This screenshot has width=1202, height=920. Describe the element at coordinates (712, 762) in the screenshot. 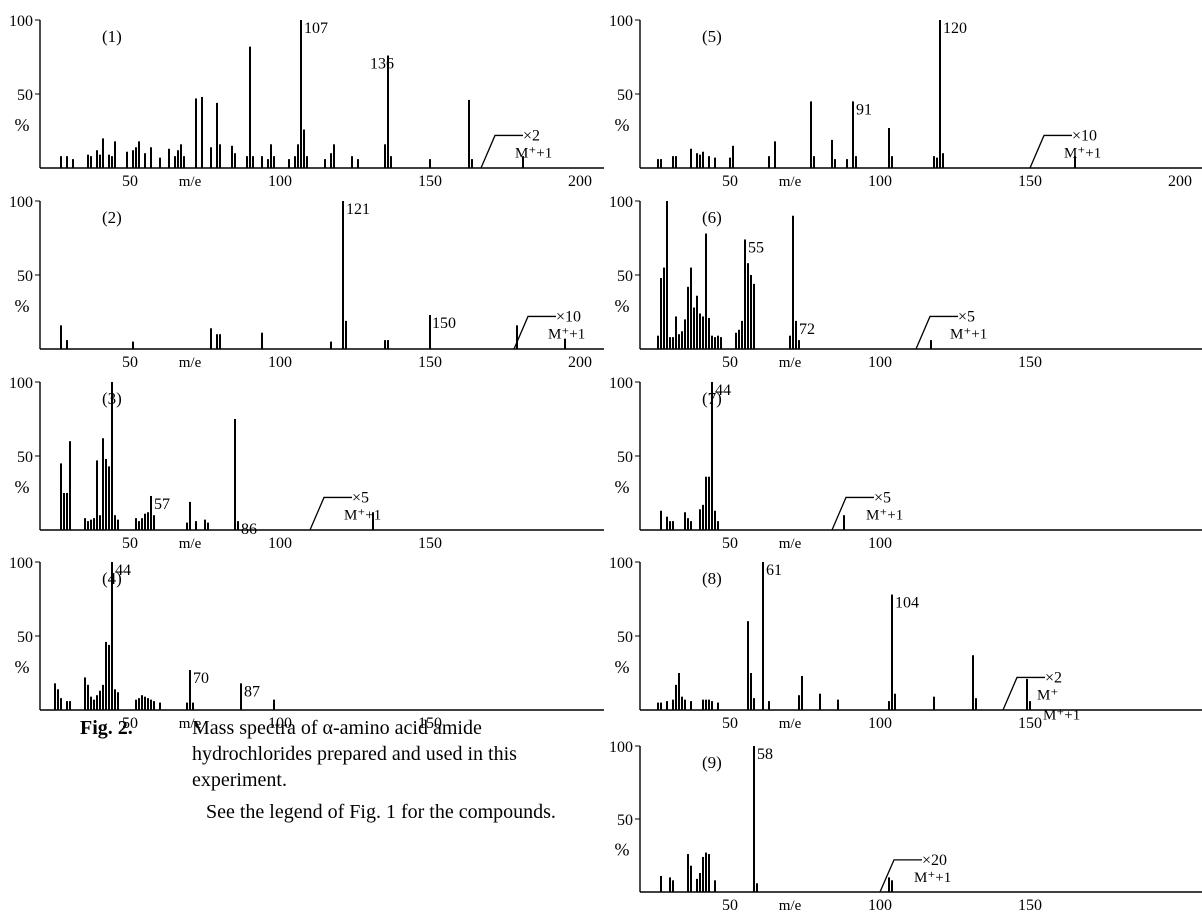

I see `panel-label: (9)` at that location.